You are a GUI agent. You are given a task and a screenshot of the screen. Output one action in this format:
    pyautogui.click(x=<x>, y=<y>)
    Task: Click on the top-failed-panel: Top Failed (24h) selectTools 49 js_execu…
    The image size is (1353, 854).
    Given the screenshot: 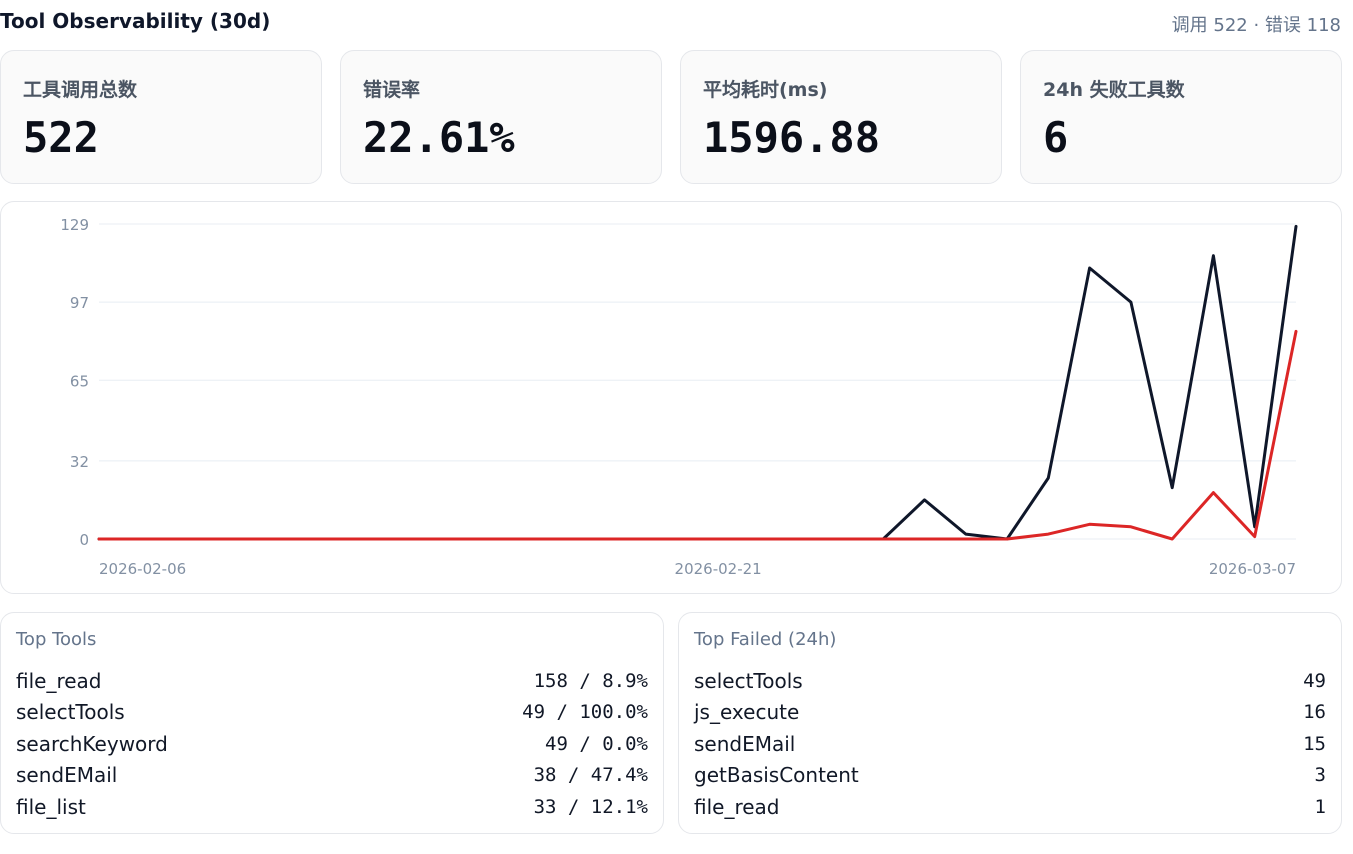 What is the action you would take?
    pyautogui.click(x=1010, y=723)
    